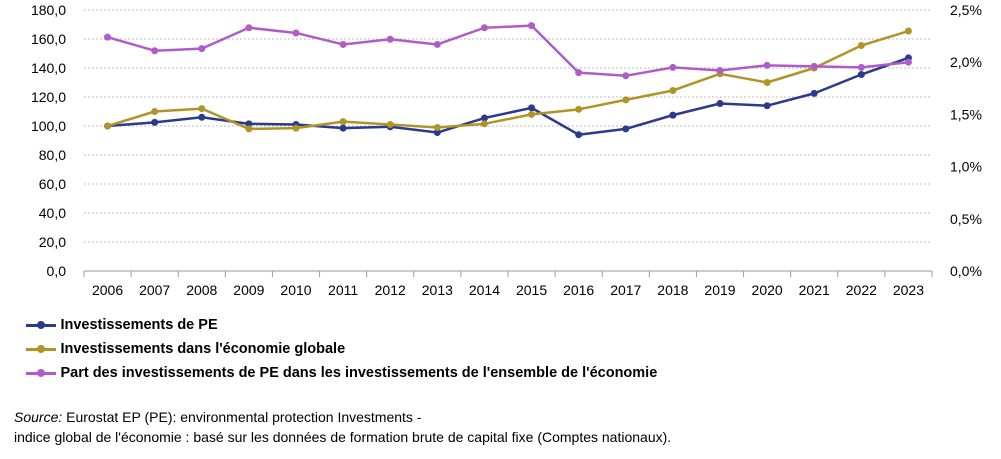 The image size is (1001, 459). I want to click on x-tick-label: 2008, so click(201, 290).